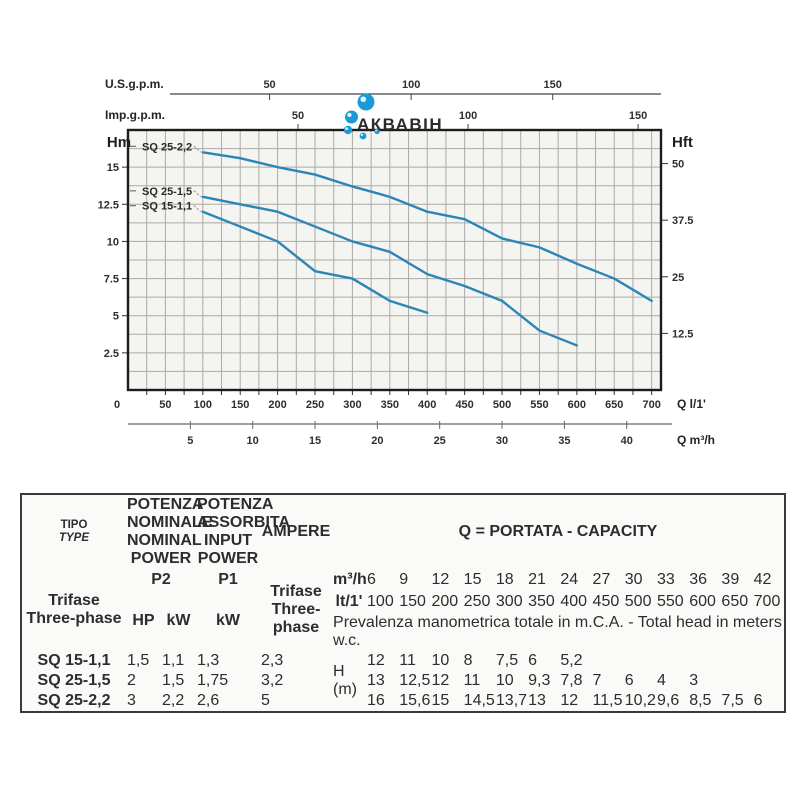  What do you see at coordinates (392, 116) in the screenshot?
I see `brand-watermark: АКВАВІН` at bounding box center [392, 116].